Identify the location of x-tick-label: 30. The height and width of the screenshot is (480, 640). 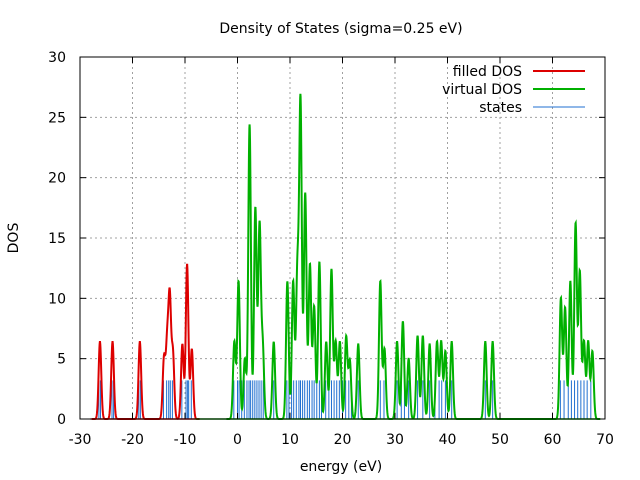
(395, 440).